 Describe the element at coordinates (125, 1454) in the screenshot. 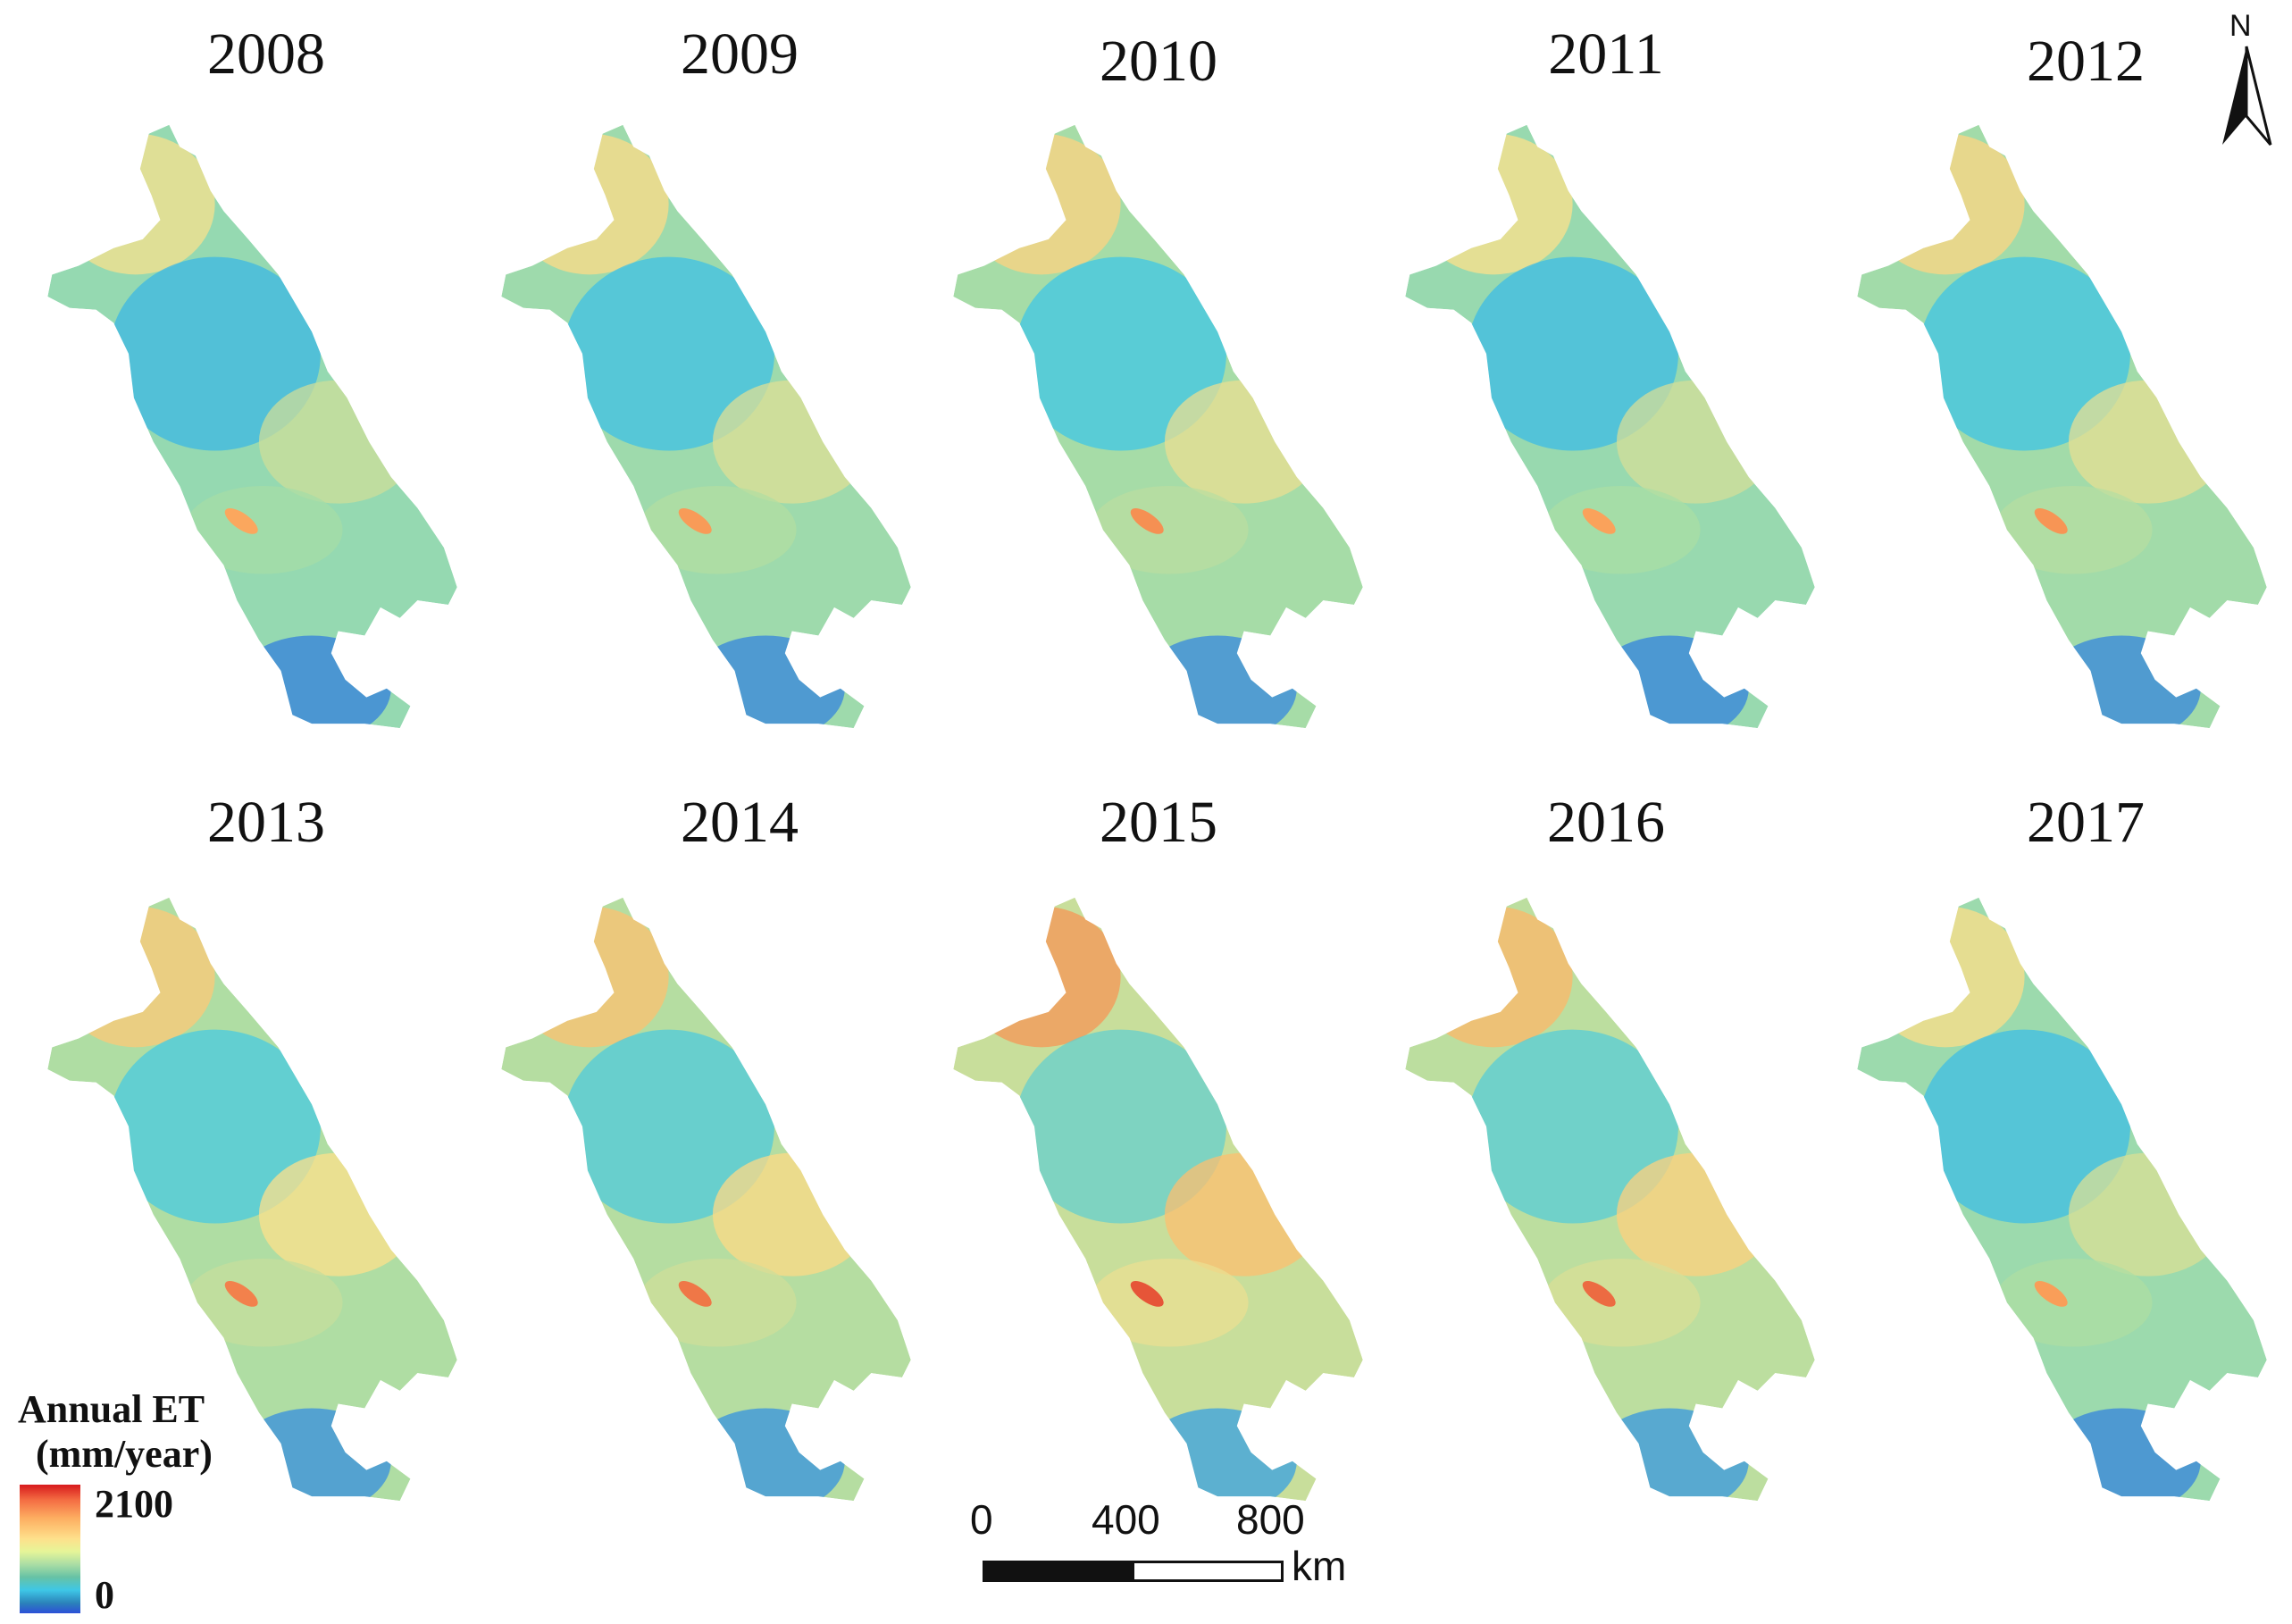

I see `legend-title-line2: (mm/year)` at that location.